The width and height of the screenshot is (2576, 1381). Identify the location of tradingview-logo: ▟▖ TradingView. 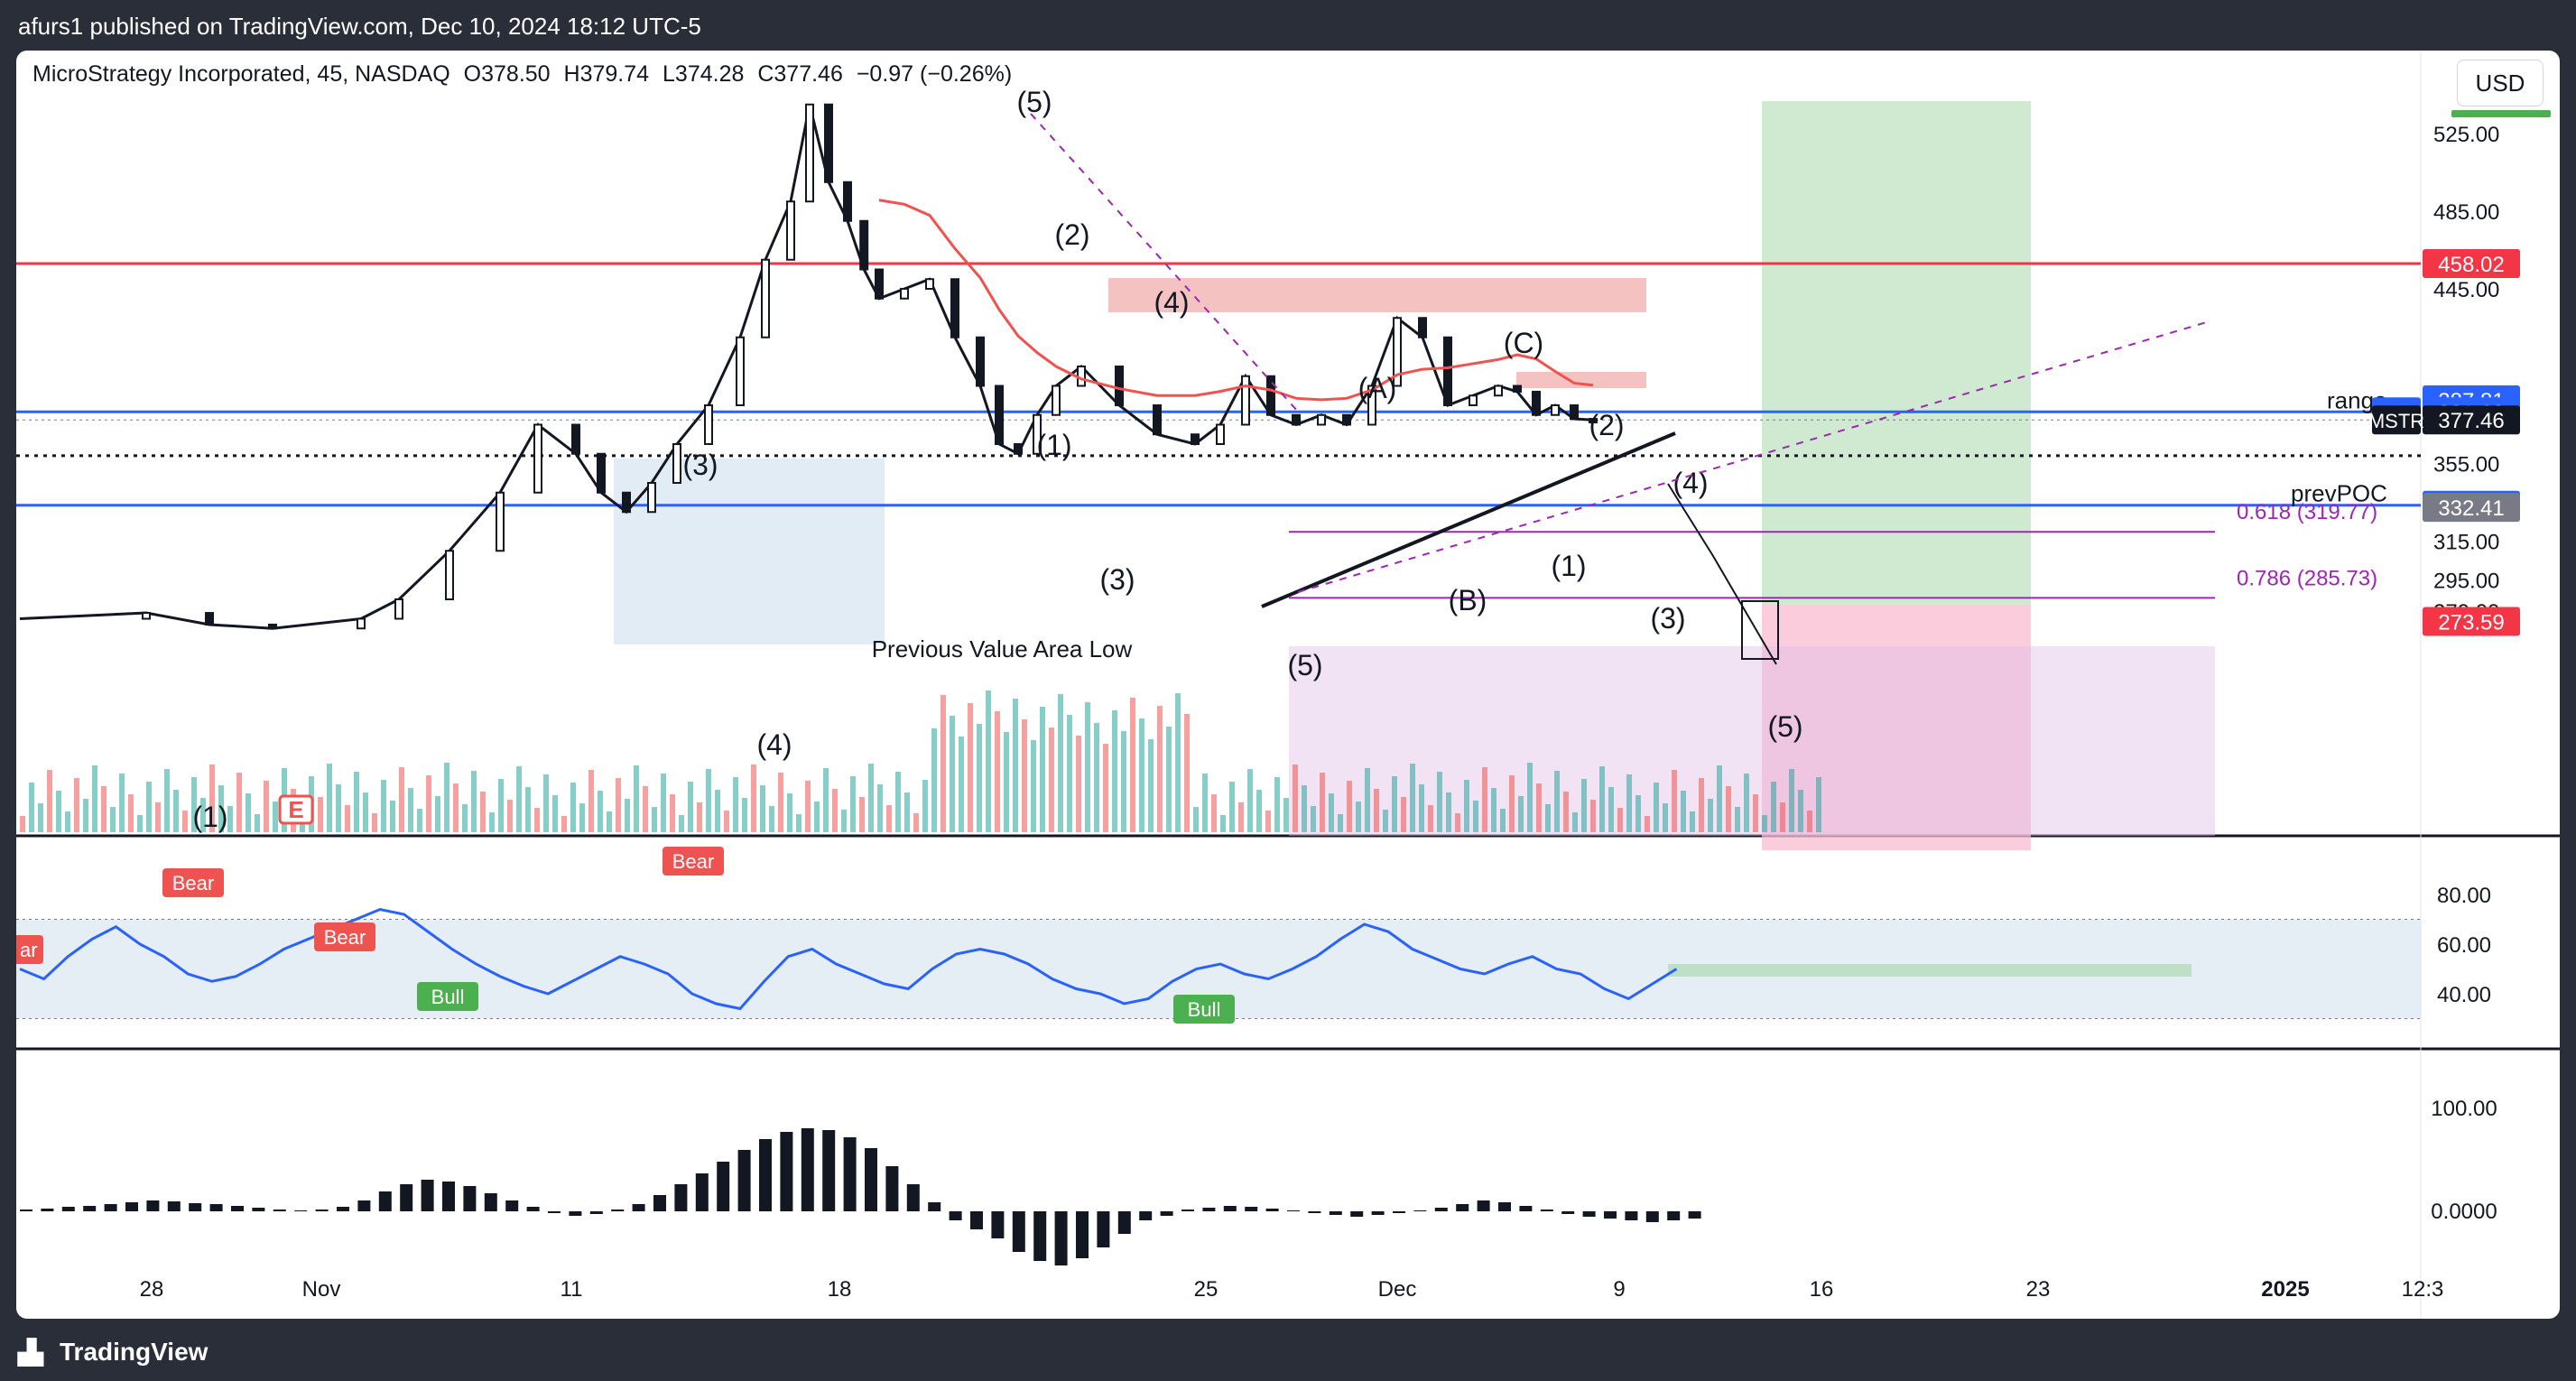
(113, 1353).